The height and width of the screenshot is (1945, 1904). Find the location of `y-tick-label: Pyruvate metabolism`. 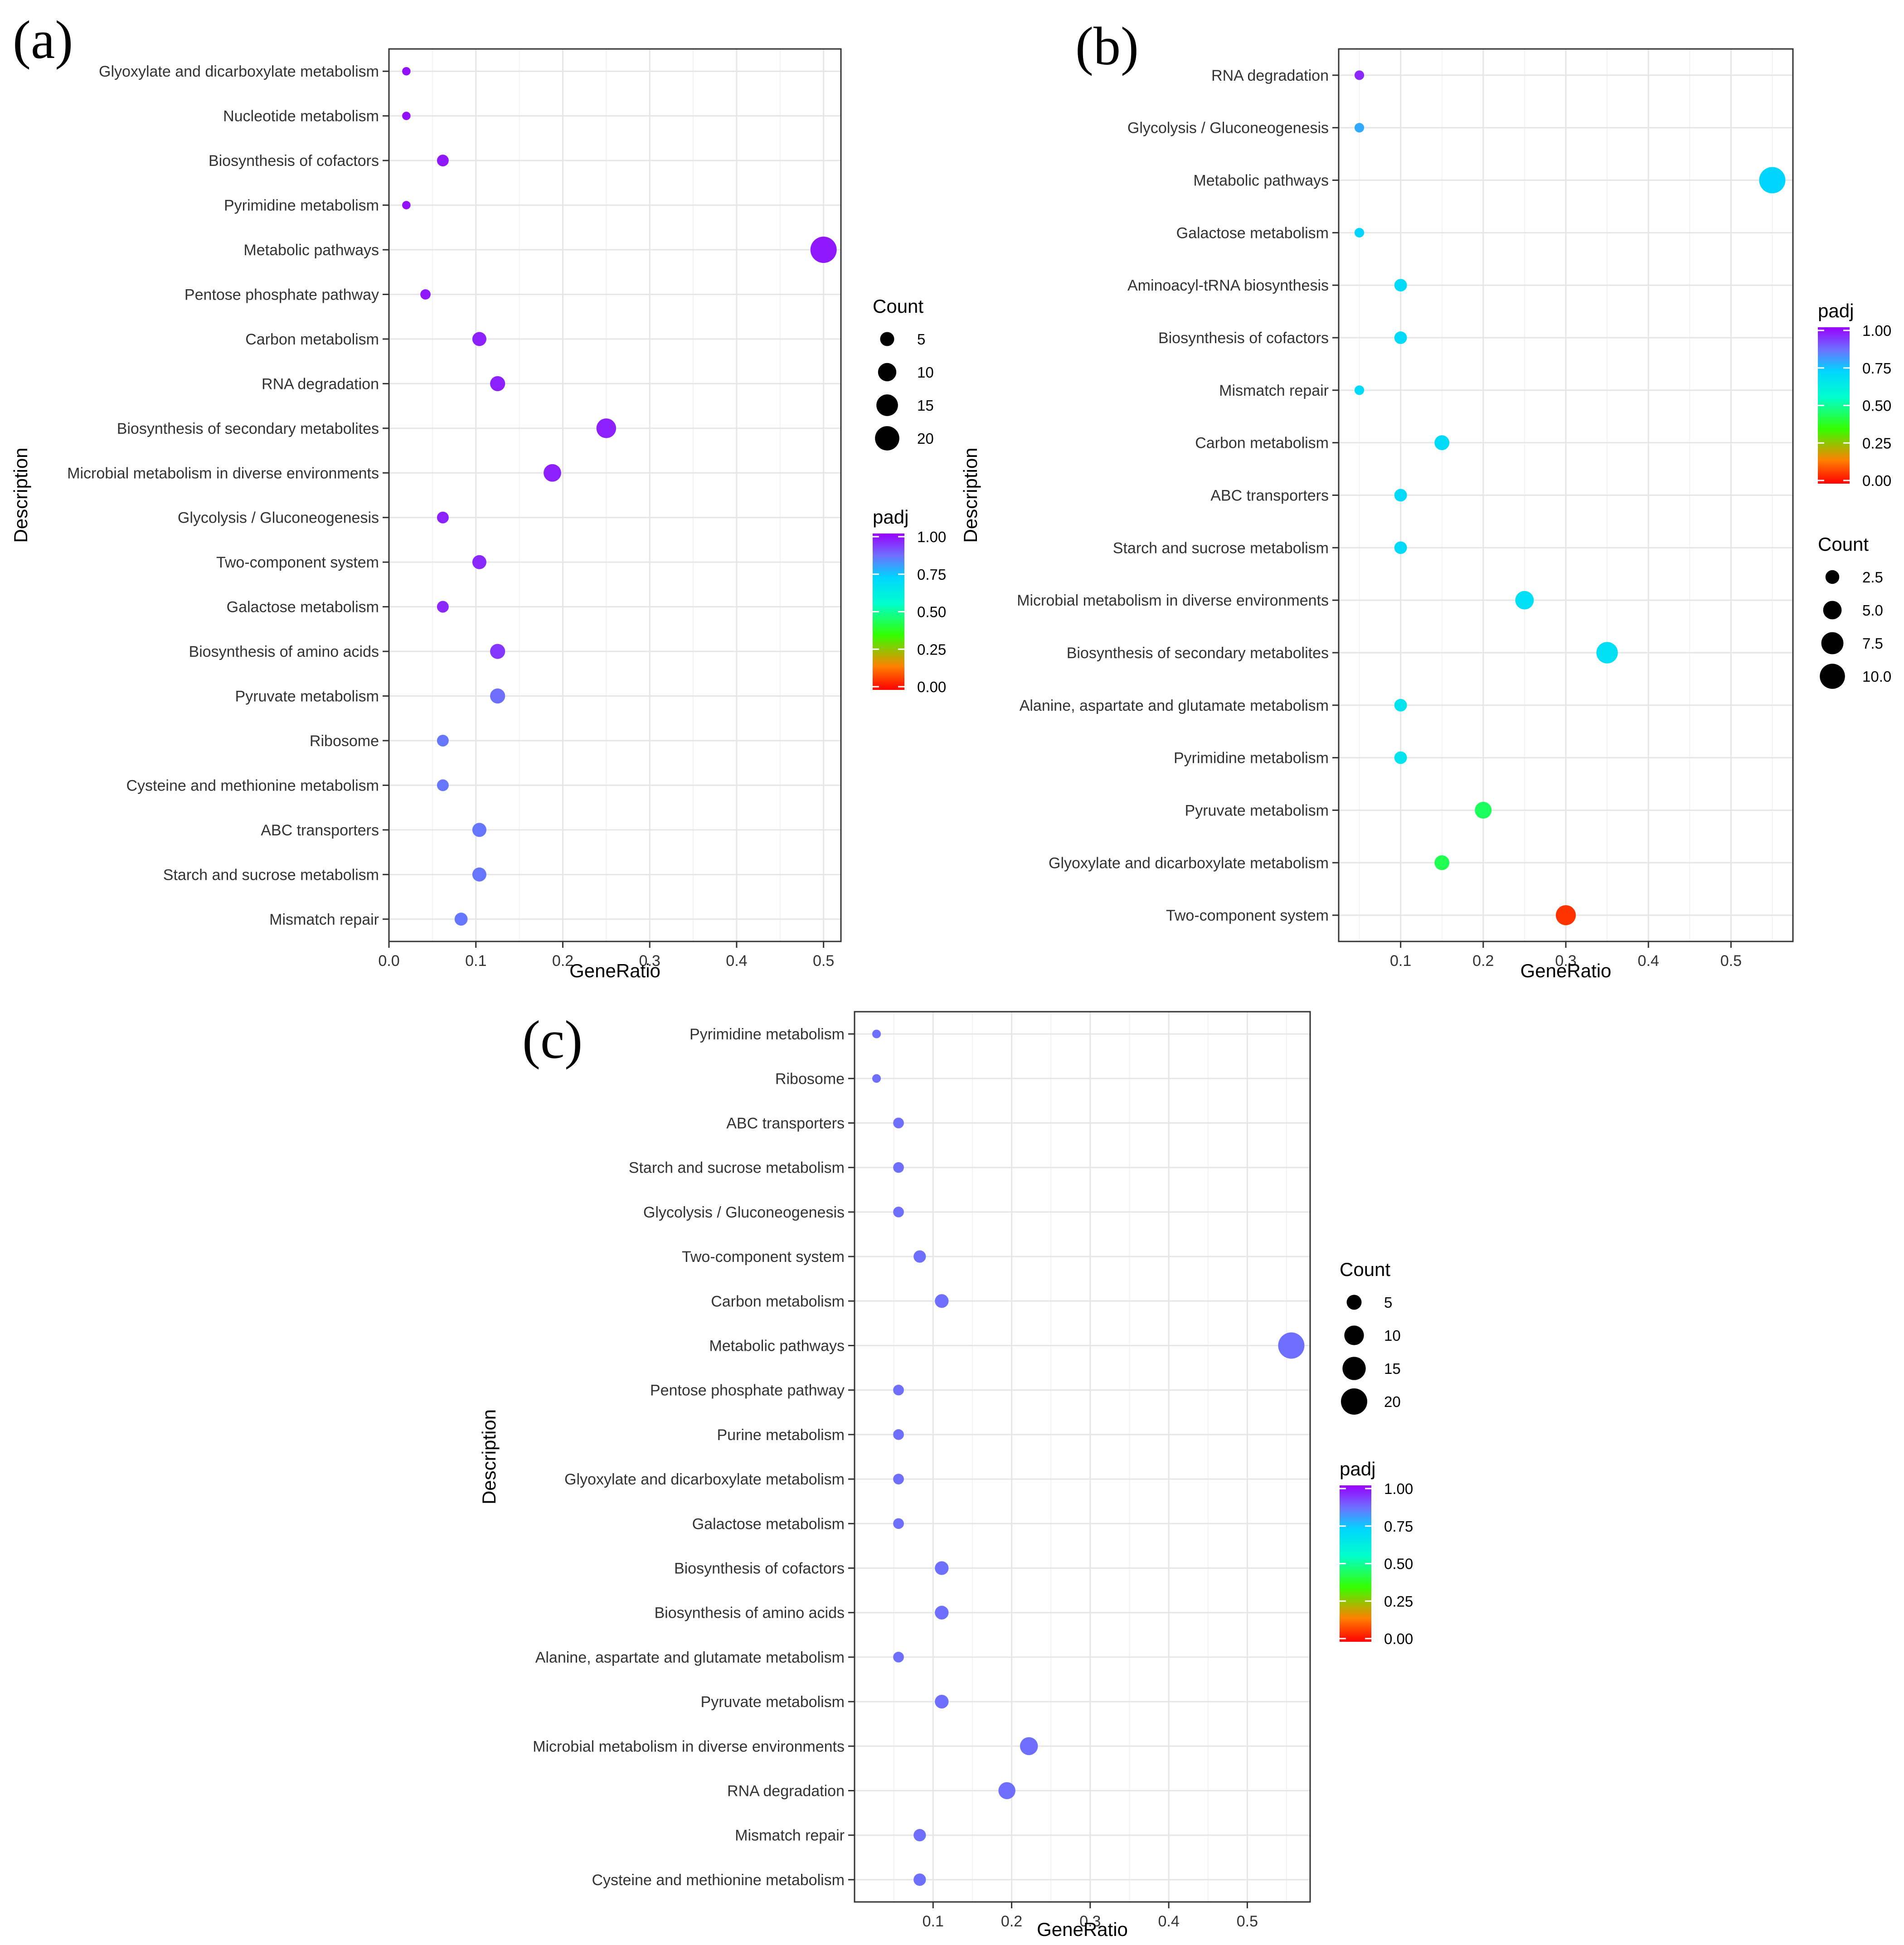

y-tick-label: Pyruvate metabolism is located at coordinates (773, 1702).